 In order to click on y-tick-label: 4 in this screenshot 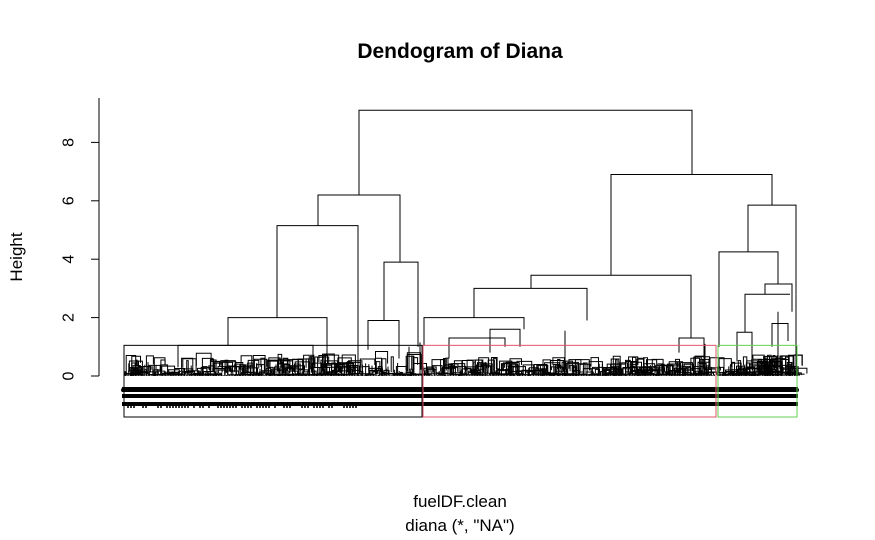, I will do `click(69, 259)`.